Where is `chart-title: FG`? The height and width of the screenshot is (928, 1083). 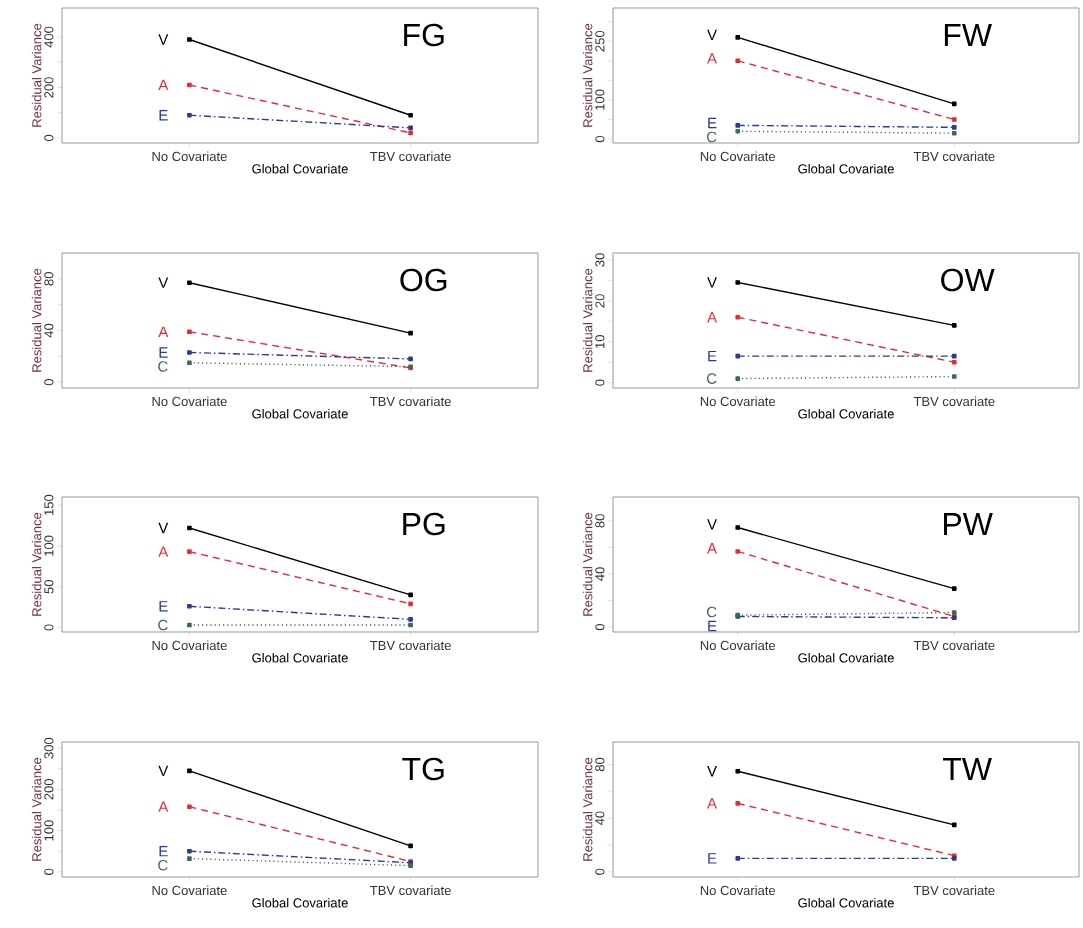
chart-title: FG is located at coordinates (424, 35).